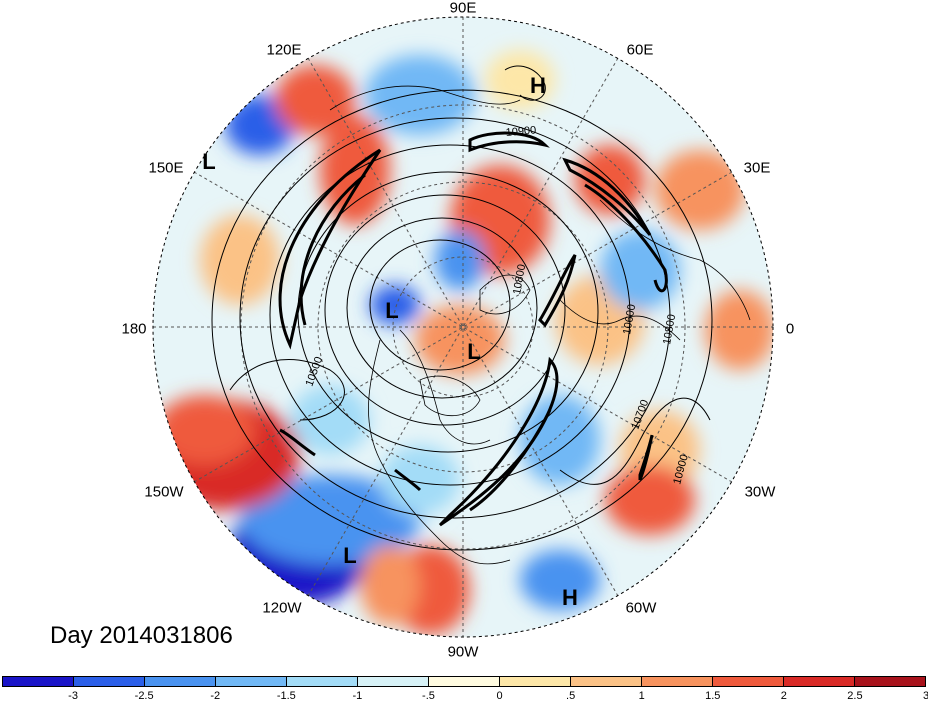  Describe the element at coordinates (713, 696) in the screenshot. I see `colorbar-tick-label: 1.5` at that location.